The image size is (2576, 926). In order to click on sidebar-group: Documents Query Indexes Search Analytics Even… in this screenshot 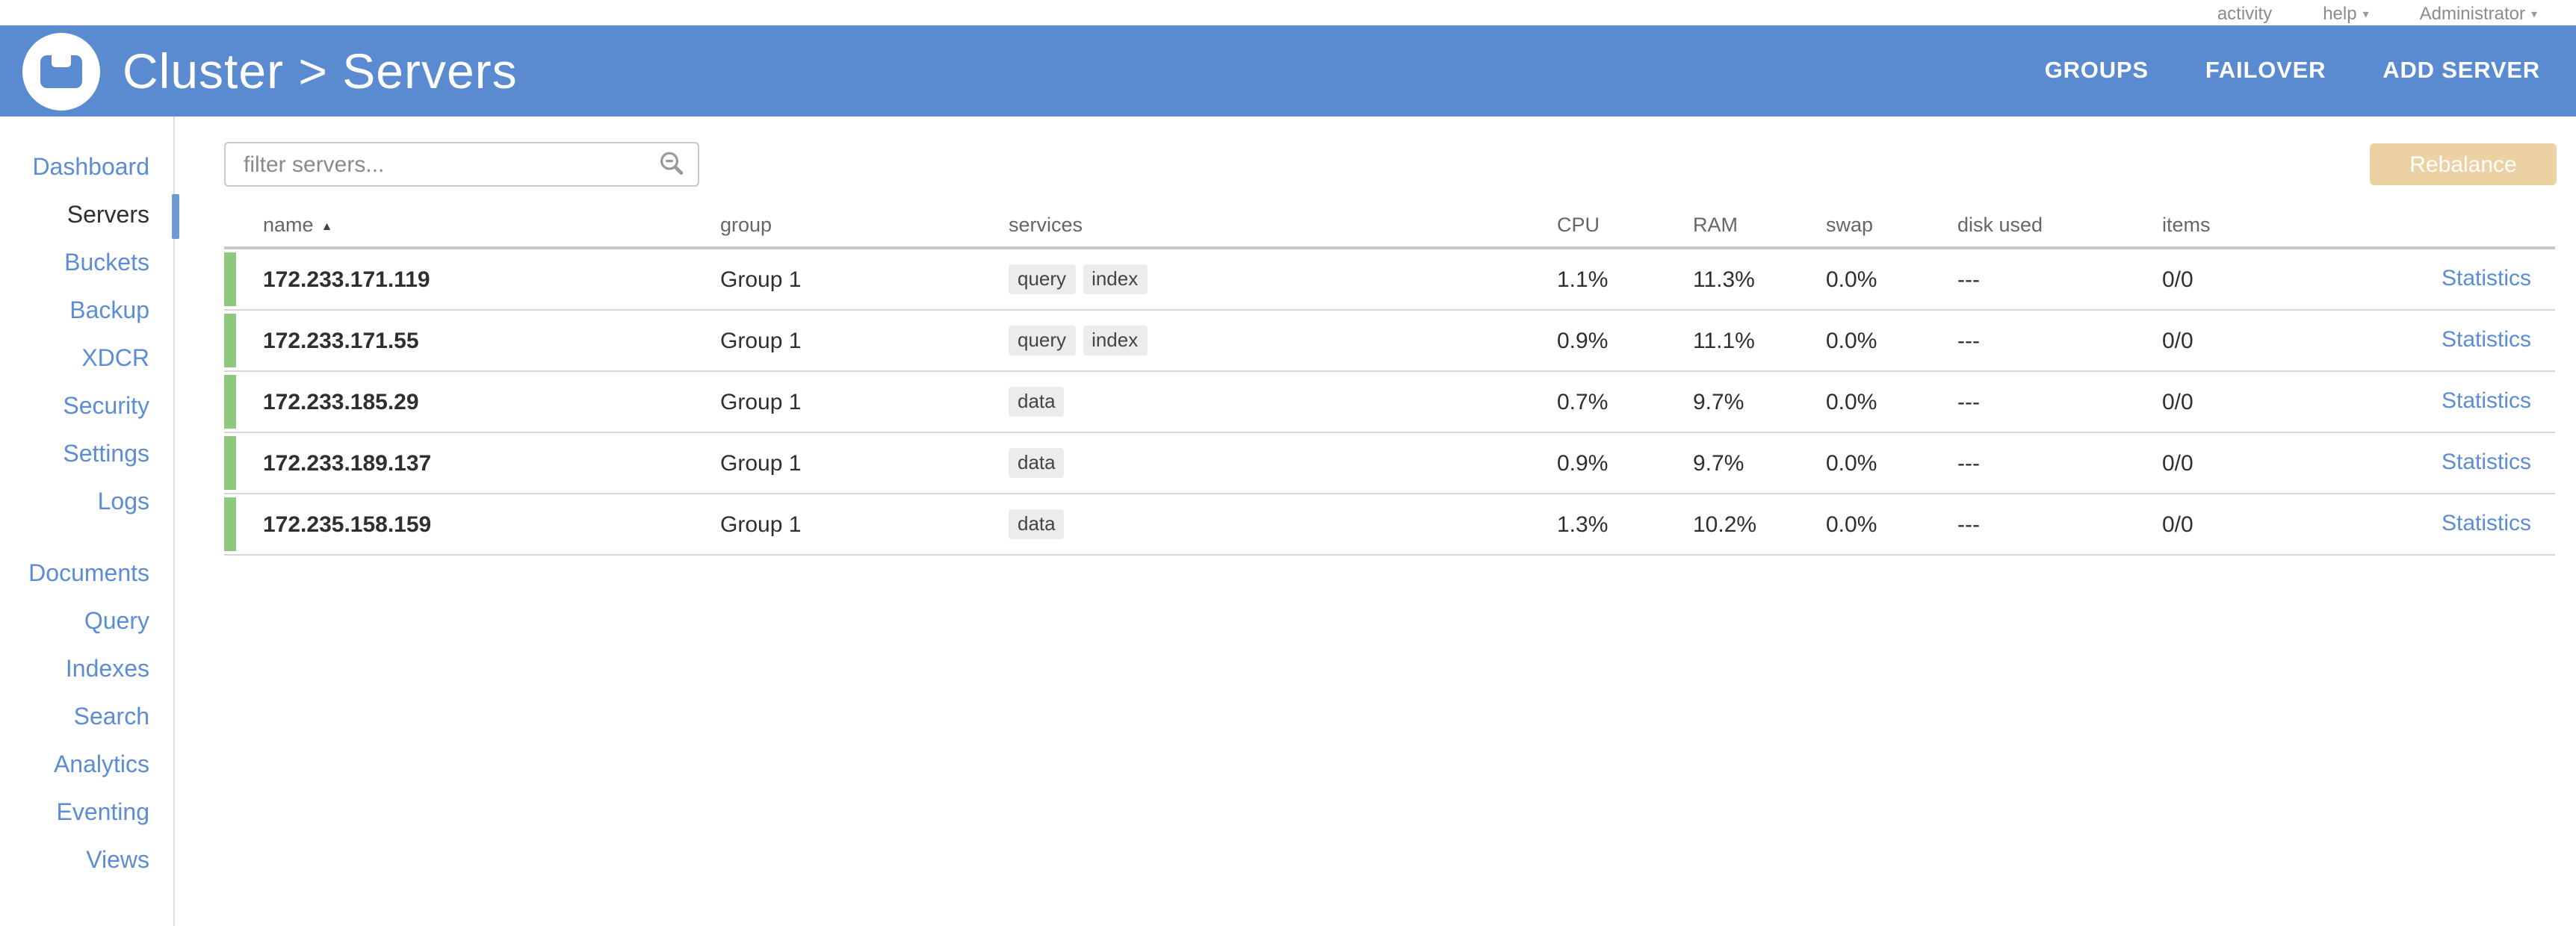, I will do `click(86, 719)`.